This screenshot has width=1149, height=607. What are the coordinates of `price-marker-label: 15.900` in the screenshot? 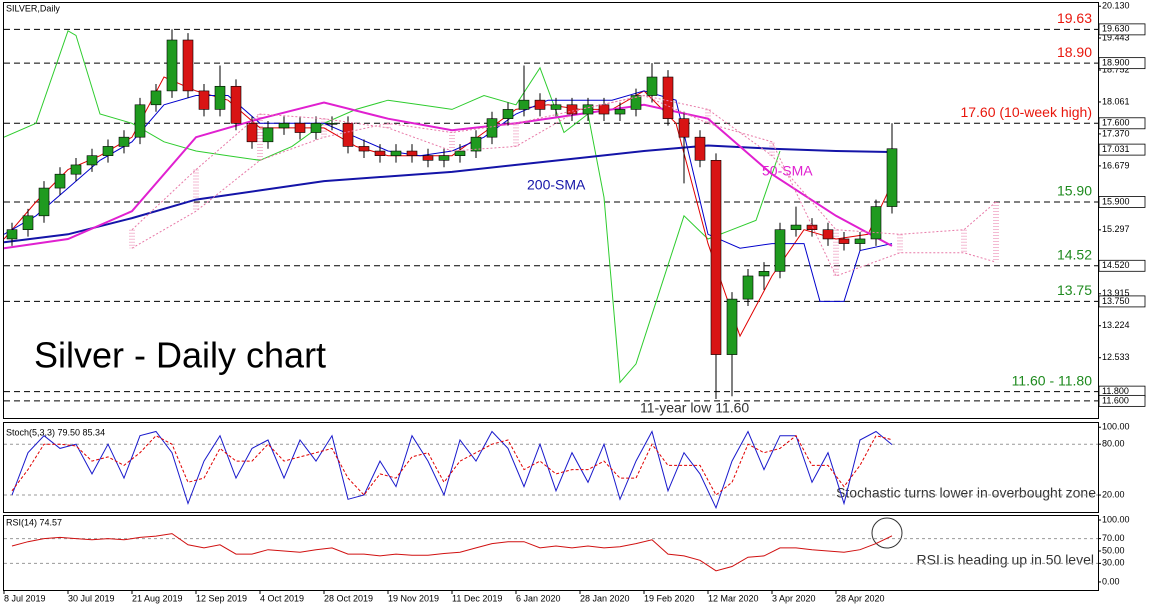 It's located at (1116, 201).